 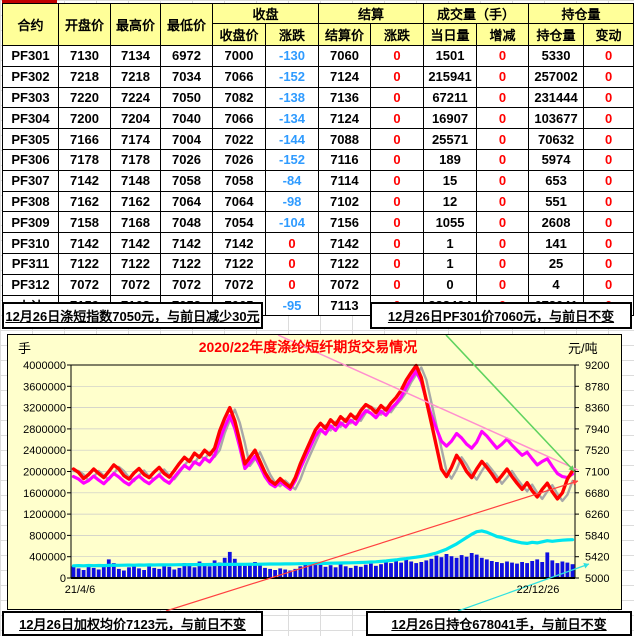 I want to click on cell: 189, so click(x=450, y=159).